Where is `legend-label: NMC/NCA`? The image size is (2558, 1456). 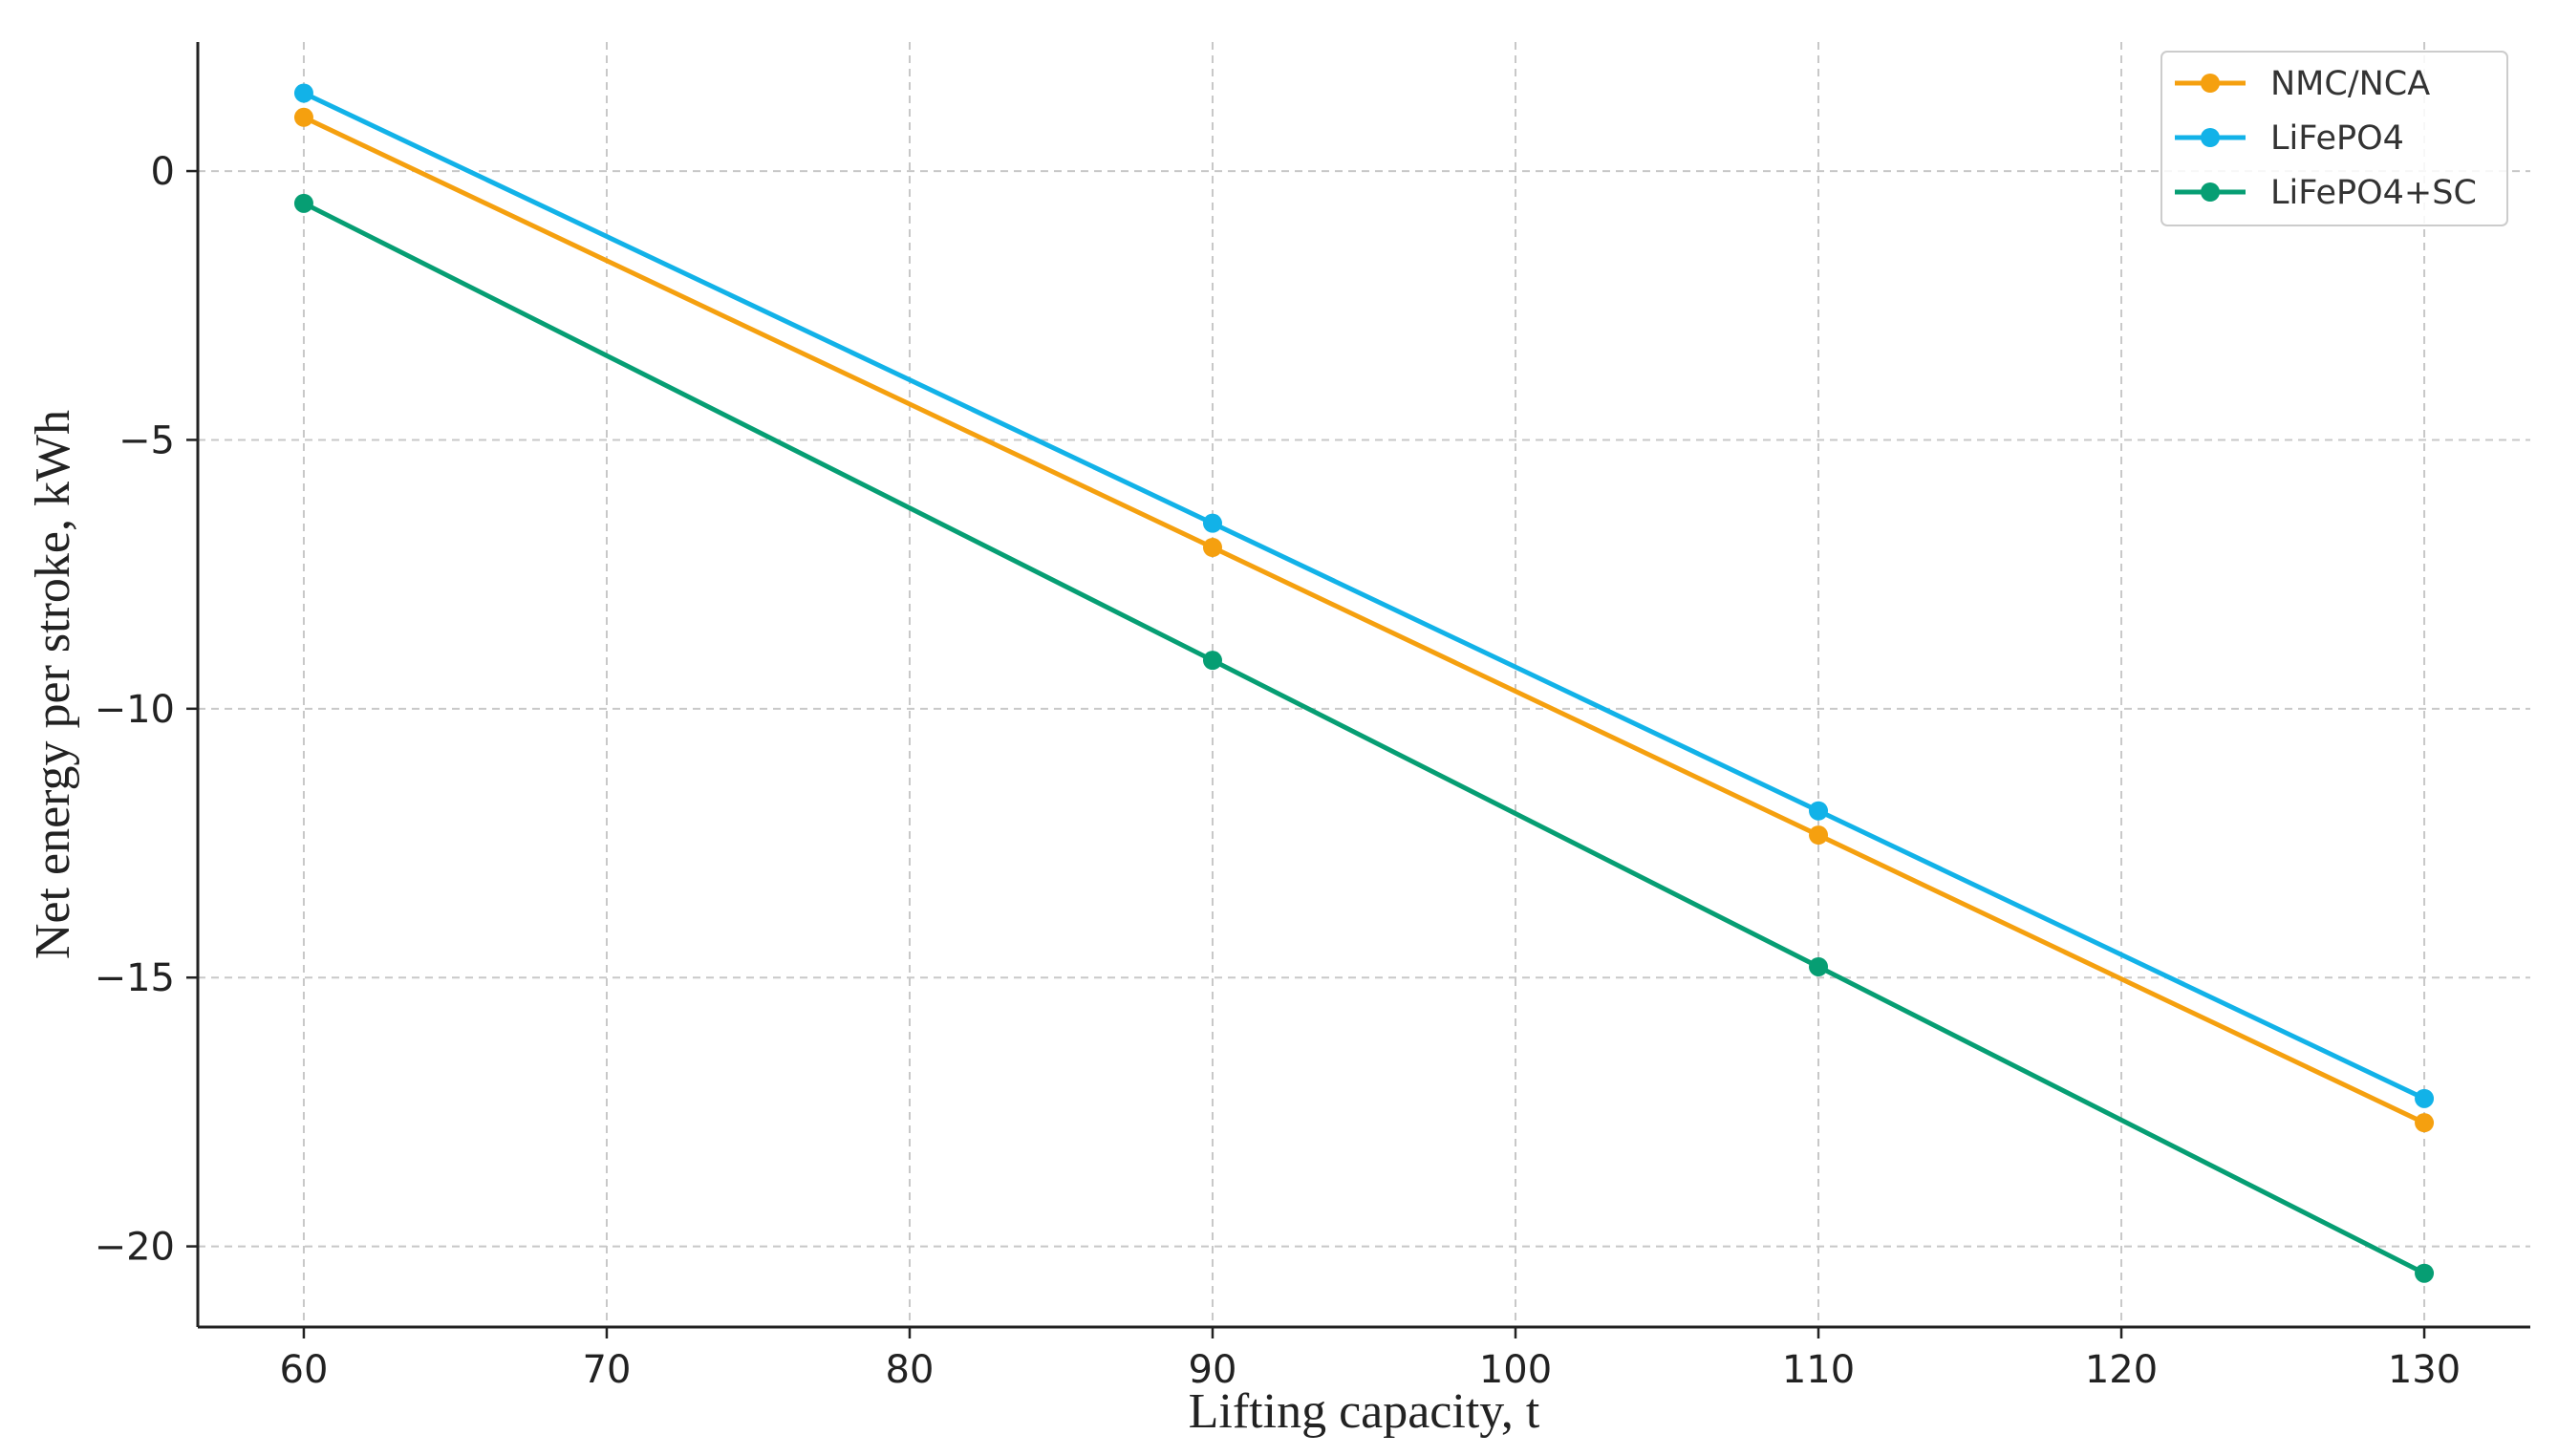
legend-label: NMC/NCA is located at coordinates (2350, 84).